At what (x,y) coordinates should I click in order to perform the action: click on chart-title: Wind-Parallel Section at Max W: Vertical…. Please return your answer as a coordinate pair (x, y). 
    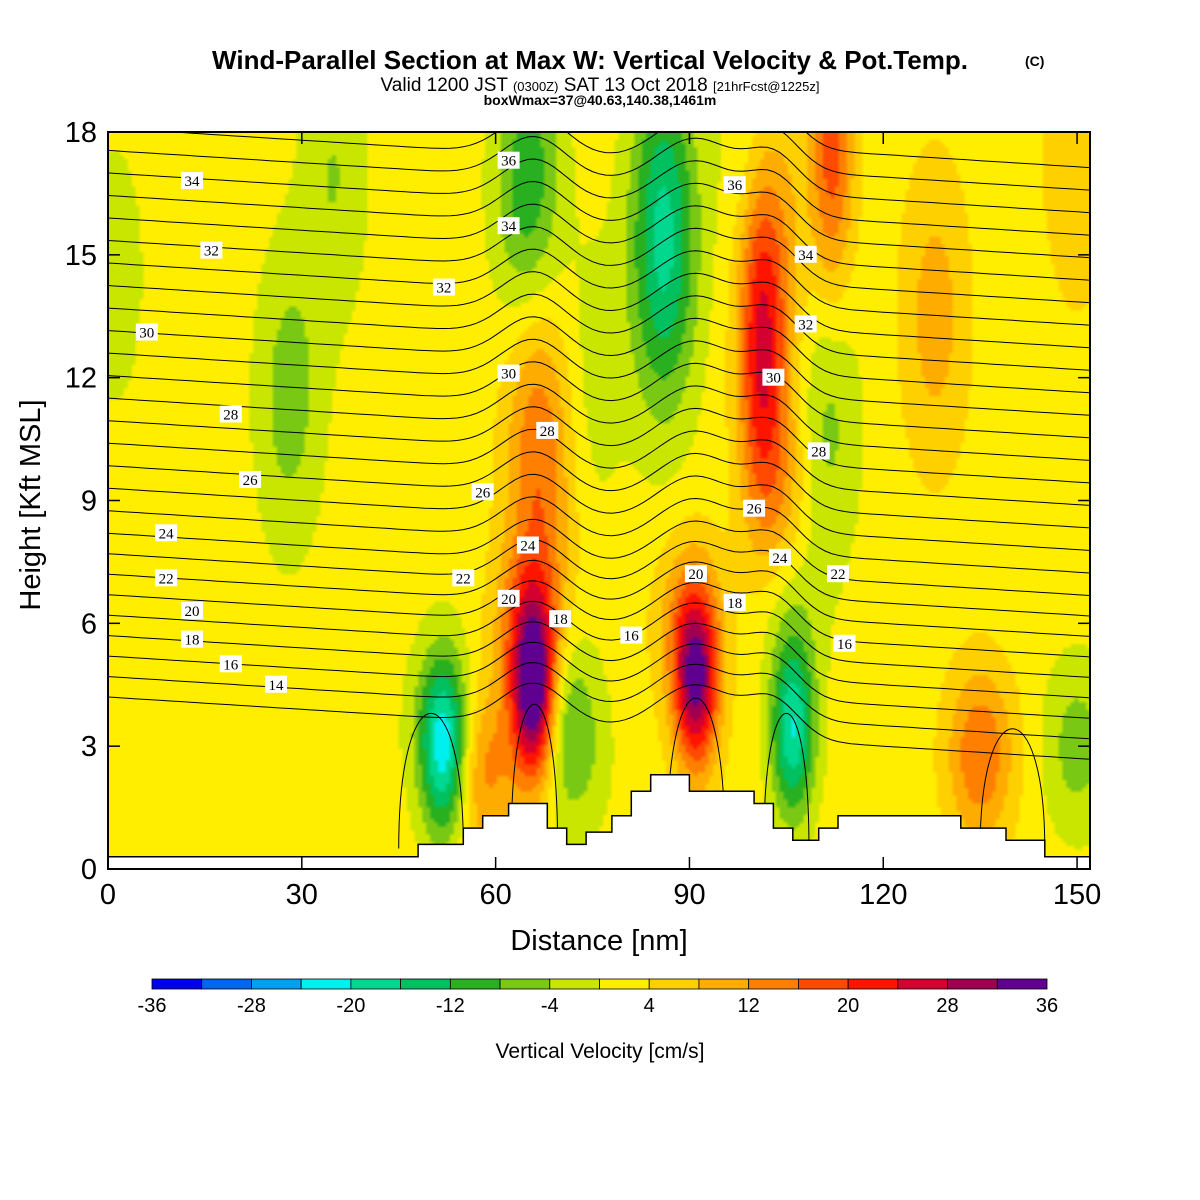
    Looking at the image, I should click on (590, 60).